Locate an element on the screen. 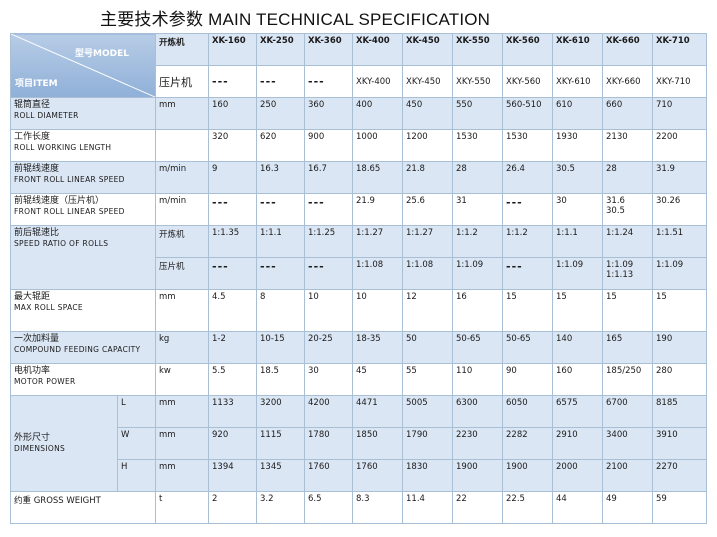 This screenshot has width=717, height=537. dimension-L-value: 8185 is located at coordinates (679, 411).